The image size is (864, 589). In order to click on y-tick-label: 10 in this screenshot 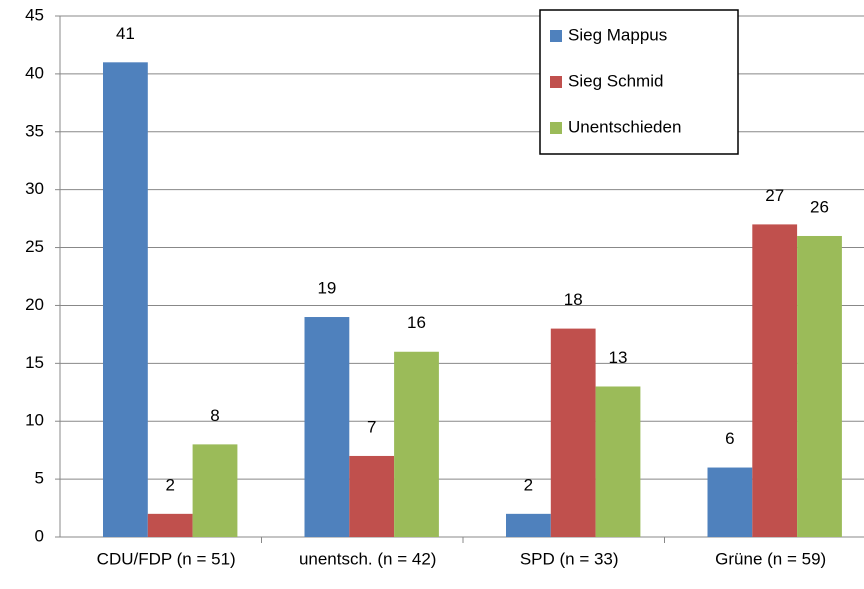, I will do `click(34, 420)`.